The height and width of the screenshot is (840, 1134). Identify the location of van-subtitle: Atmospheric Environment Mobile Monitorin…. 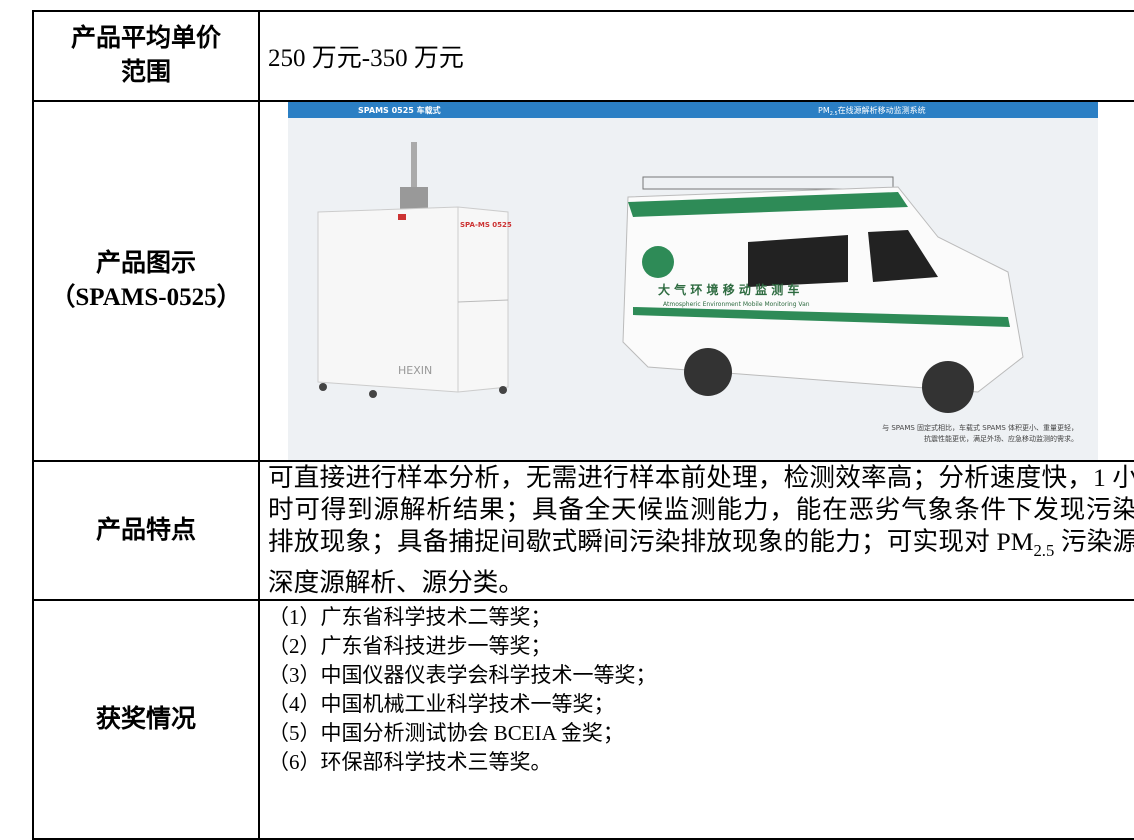
(736, 304).